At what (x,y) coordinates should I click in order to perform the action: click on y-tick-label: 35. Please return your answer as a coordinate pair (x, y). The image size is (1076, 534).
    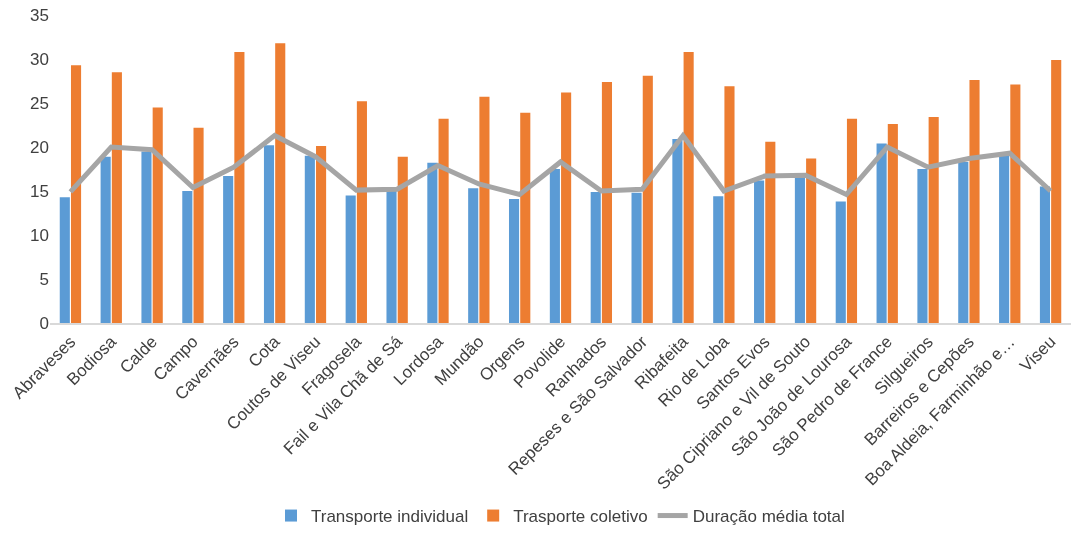
    Looking at the image, I should click on (39, 15).